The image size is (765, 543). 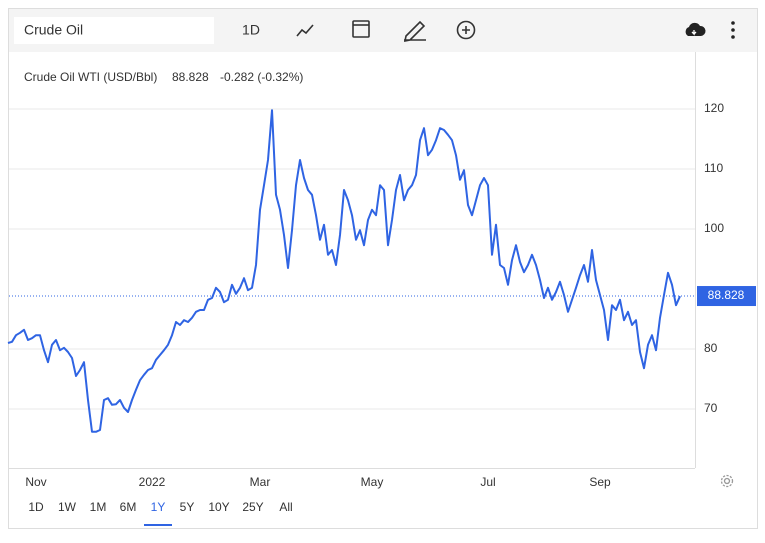 What do you see at coordinates (733, 30) in the screenshot?
I see `menu-icon` at bounding box center [733, 30].